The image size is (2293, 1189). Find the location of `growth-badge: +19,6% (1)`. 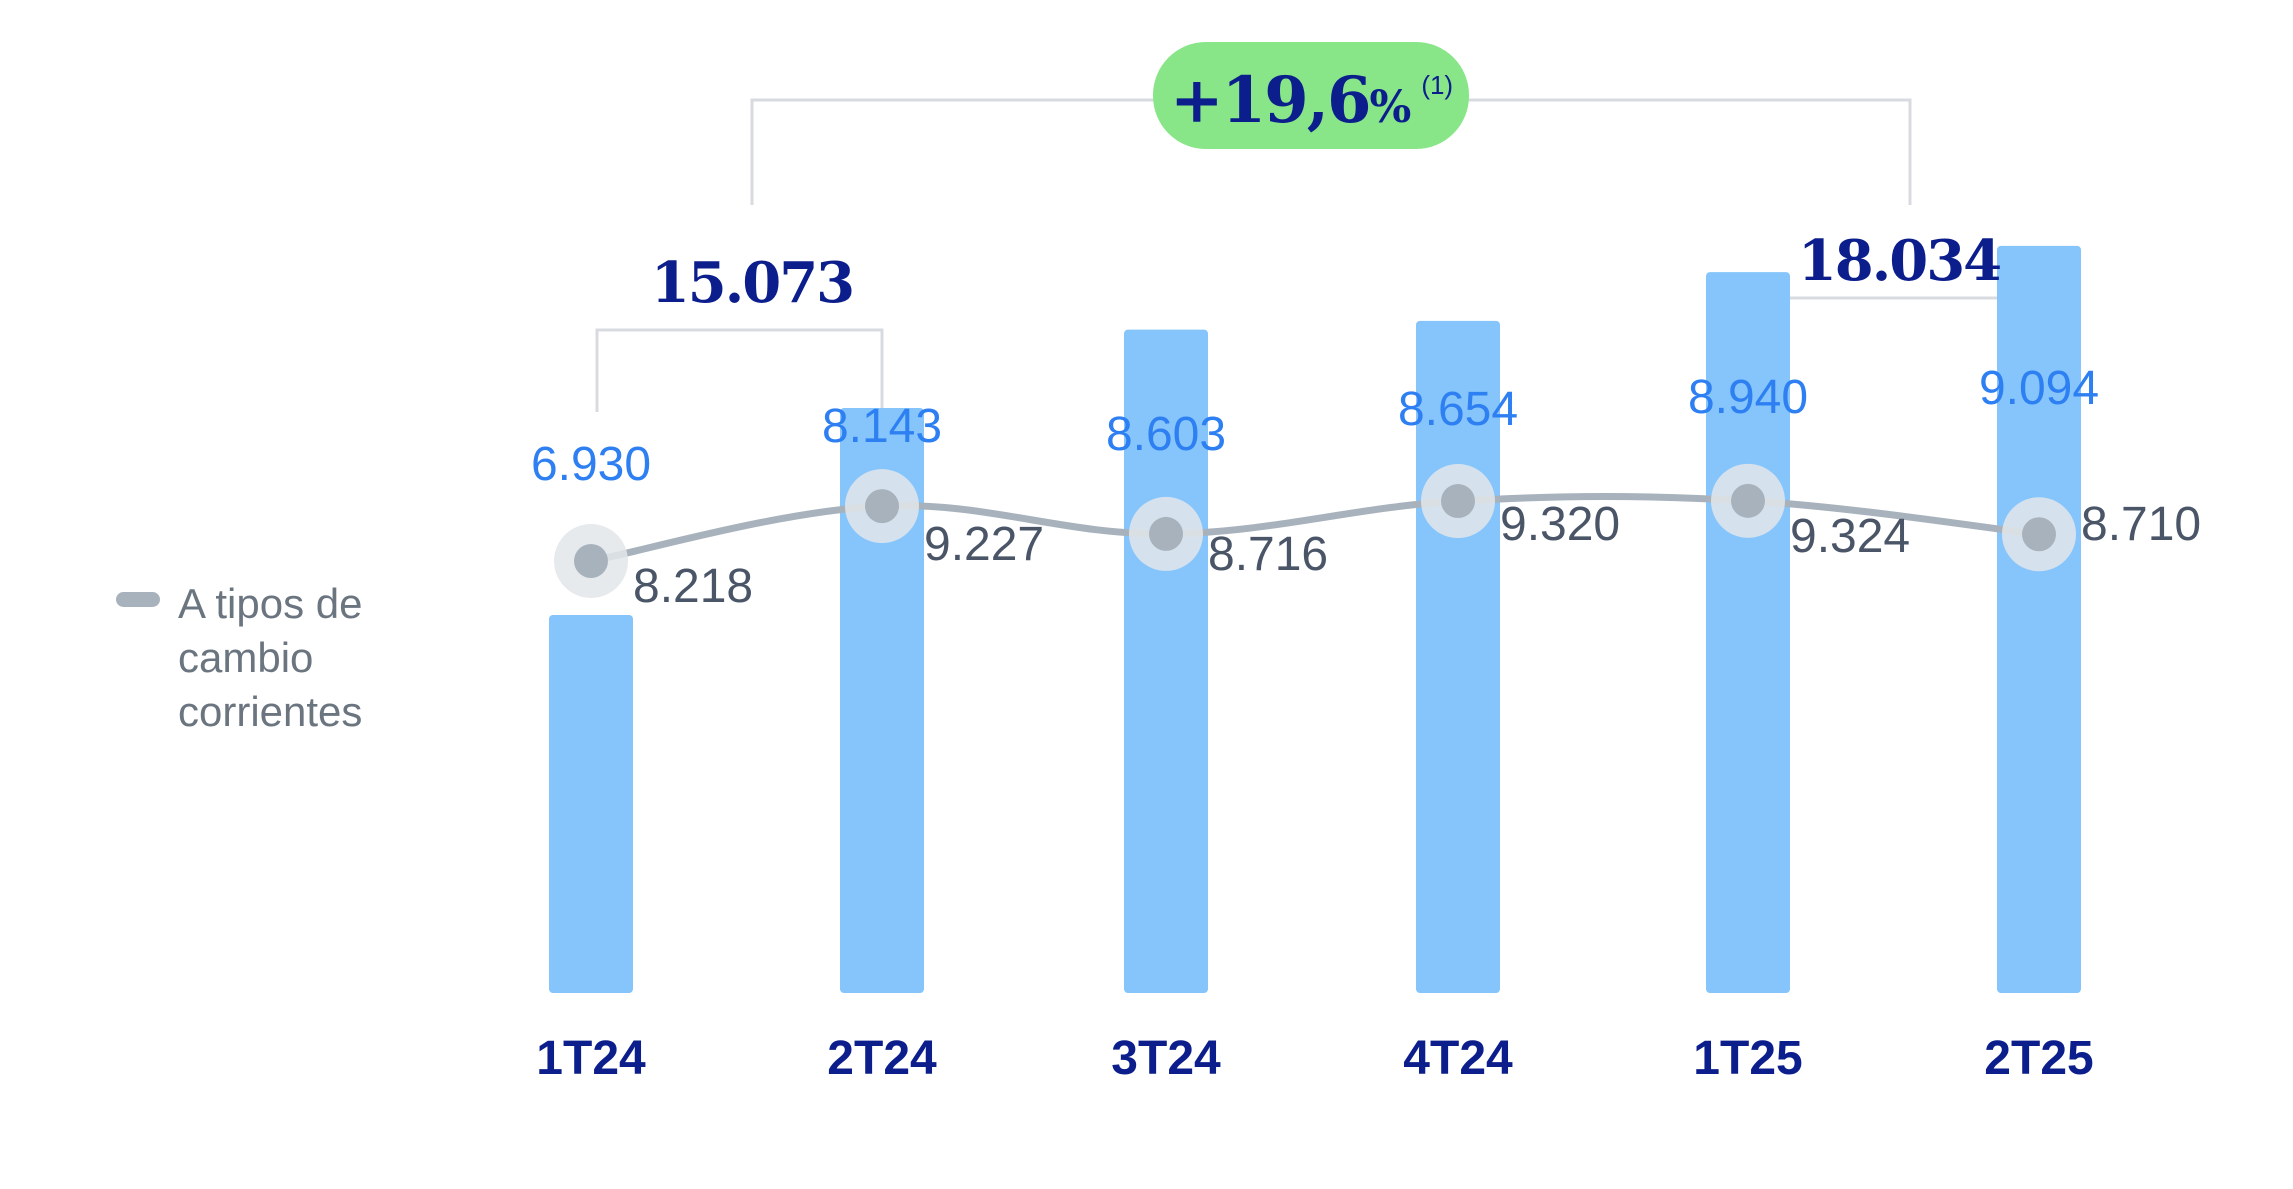

growth-badge: +19,6% (1) is located at coordinates (1311, 95).